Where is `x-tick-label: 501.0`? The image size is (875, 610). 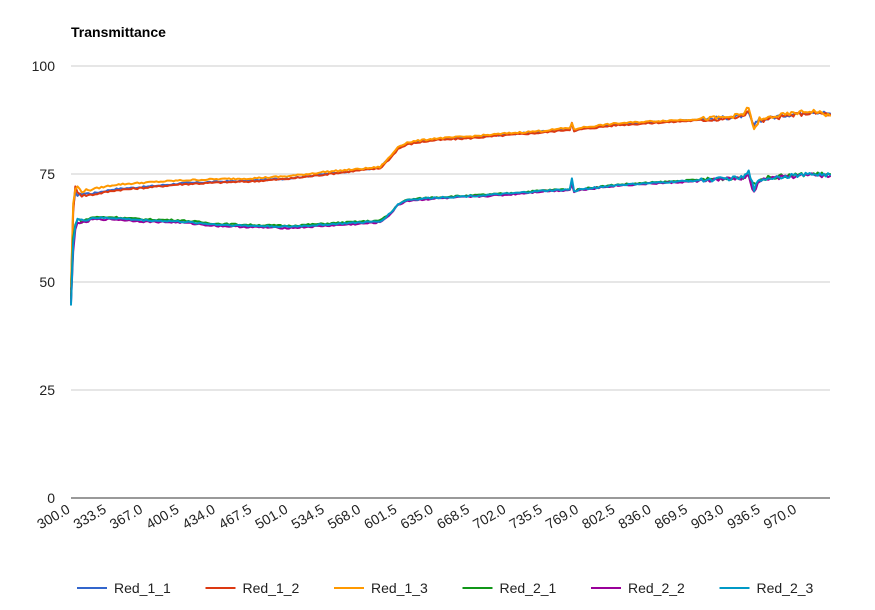
x-tick-label: 501.0 is located at coordinates (271, 516).